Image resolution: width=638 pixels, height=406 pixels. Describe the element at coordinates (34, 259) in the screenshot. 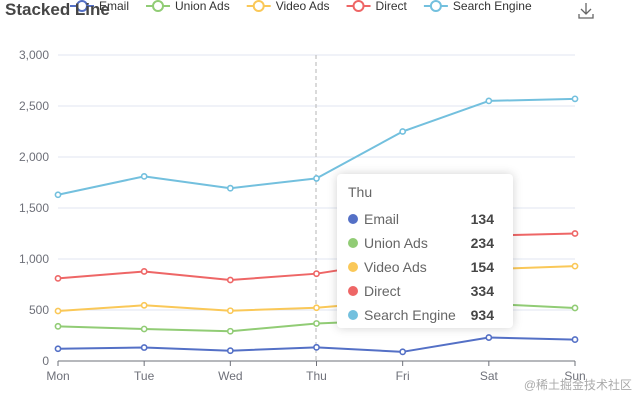

I see `y-tick-label: 1,000` at that location.